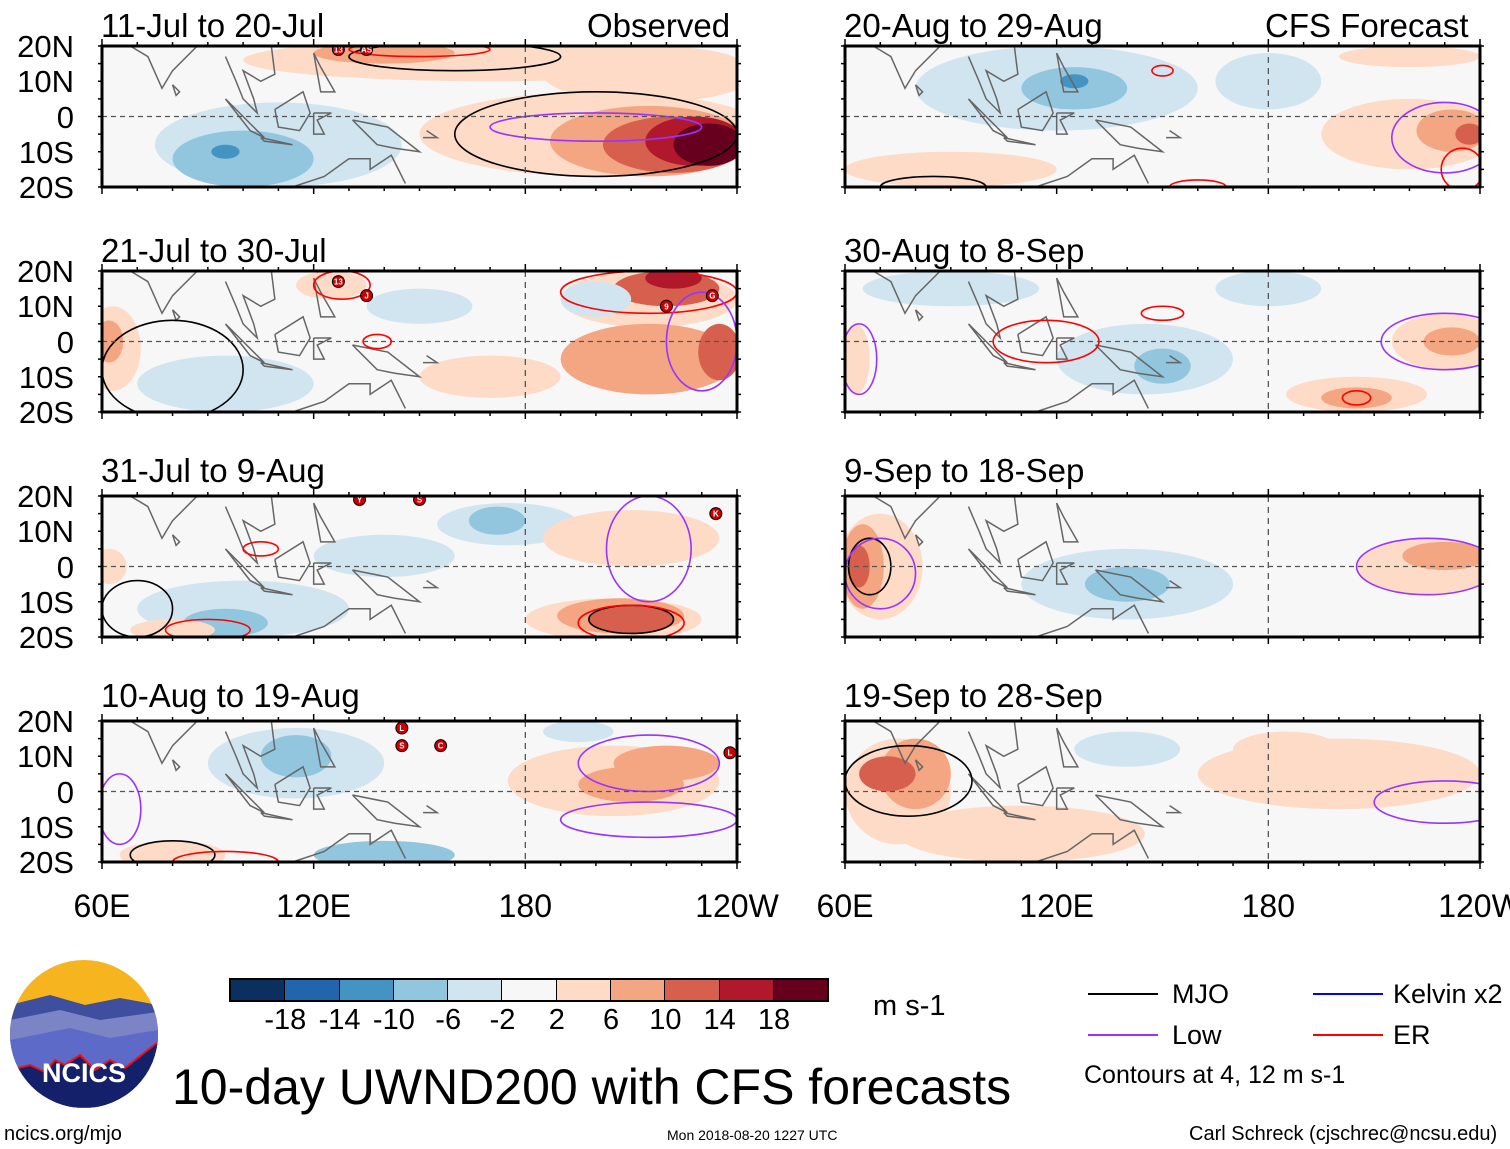 This screenshot has width=1510, height=1149. Describe the element at coordinates (1343, 1134) in the screenshot. I see `credit: Carl Schreck (cjschrec@ncsu.edu)` at that location.